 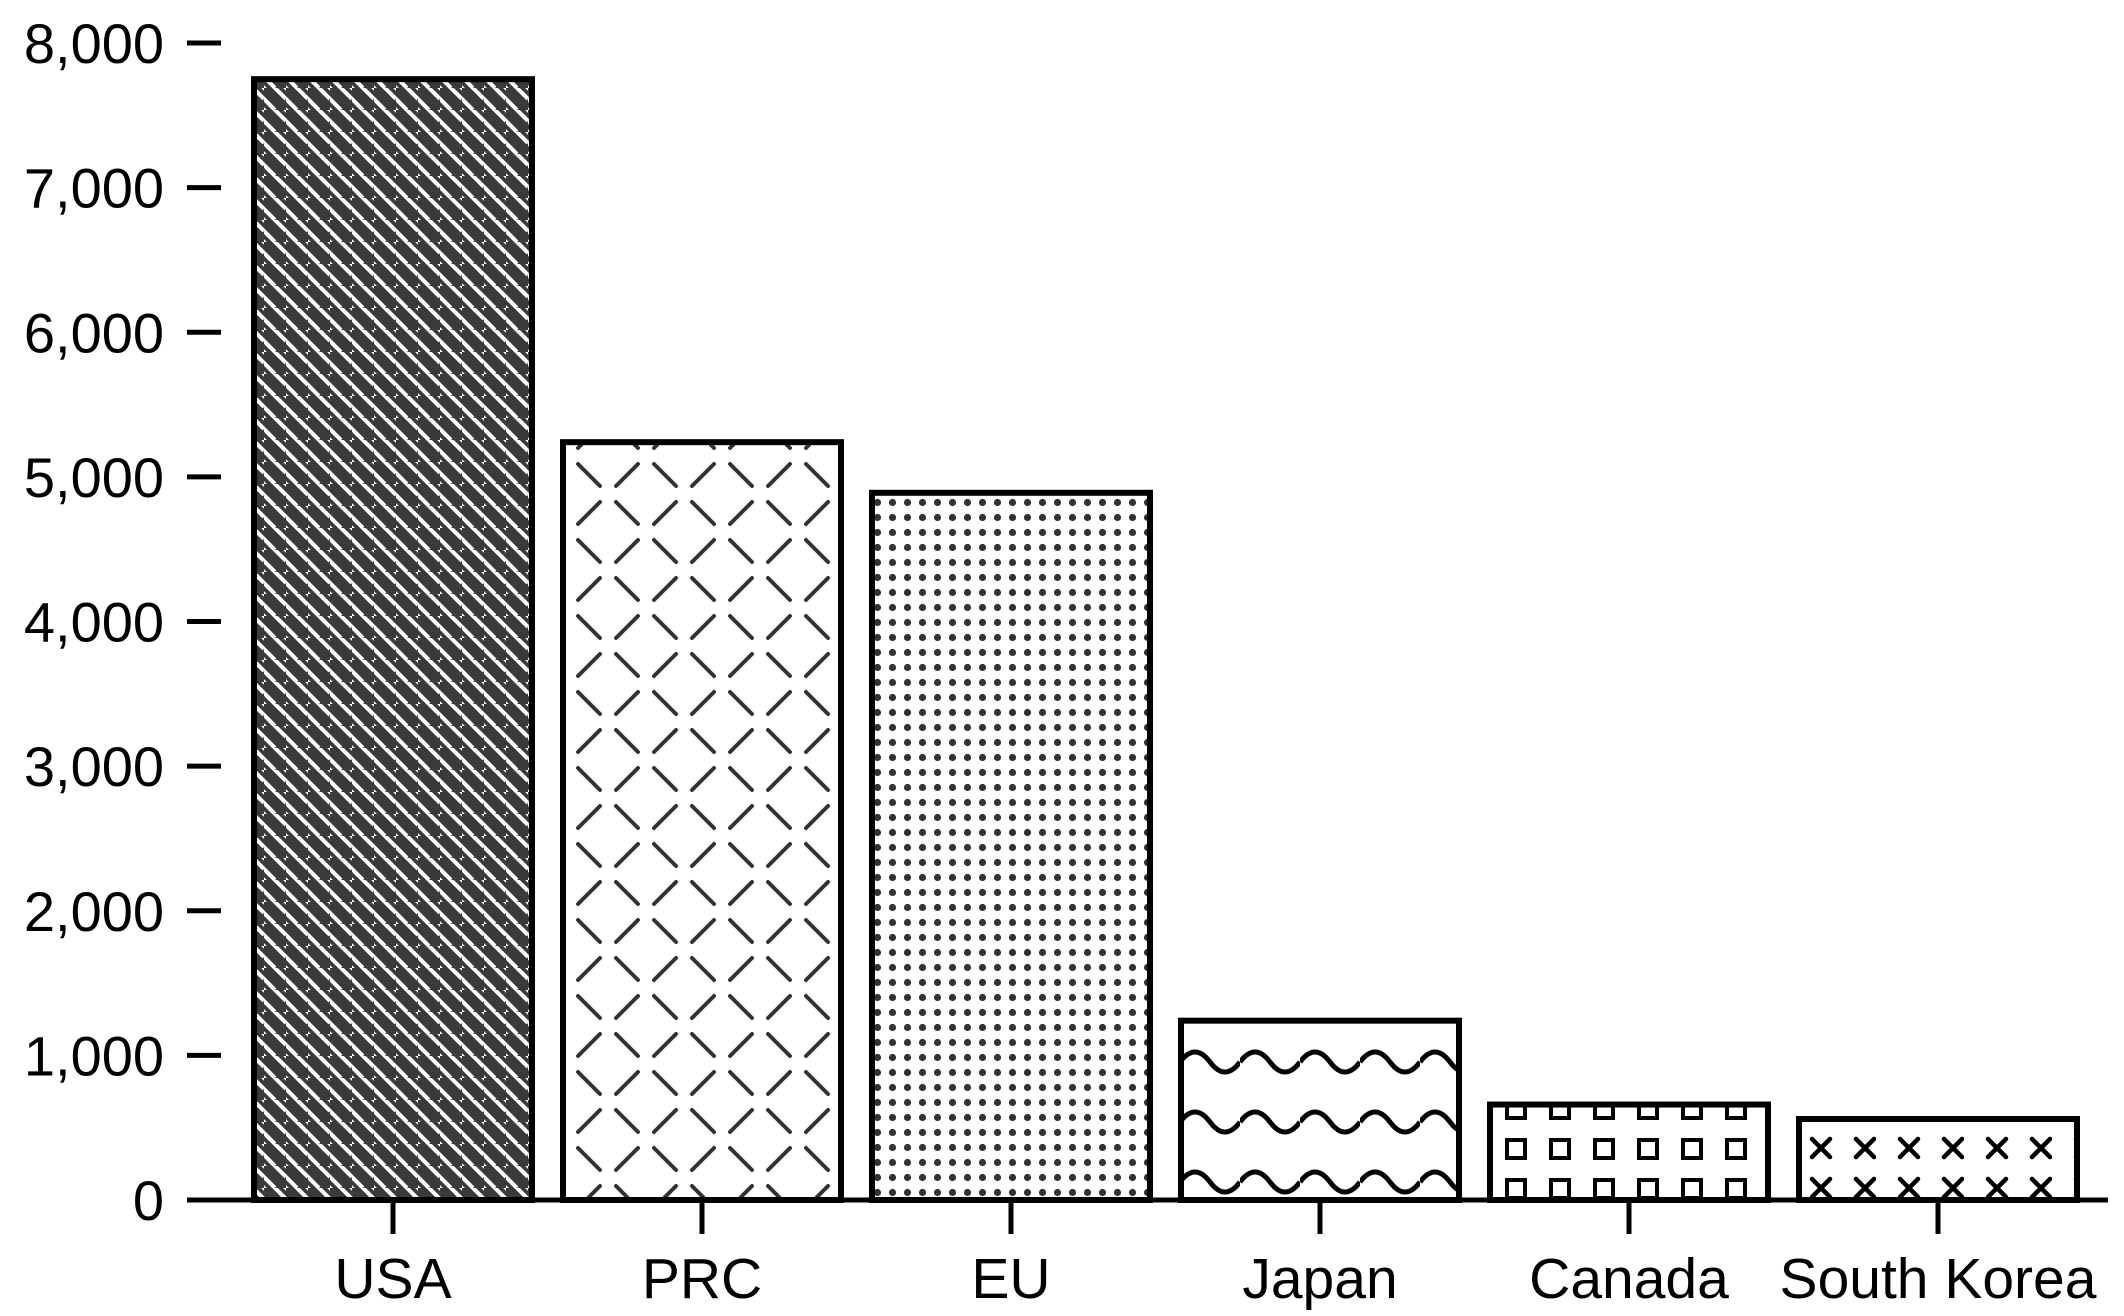 What do you see at coordinates (393, 639) in the screenshot?
I see `bar-usa` at bounding box center [393, 639].